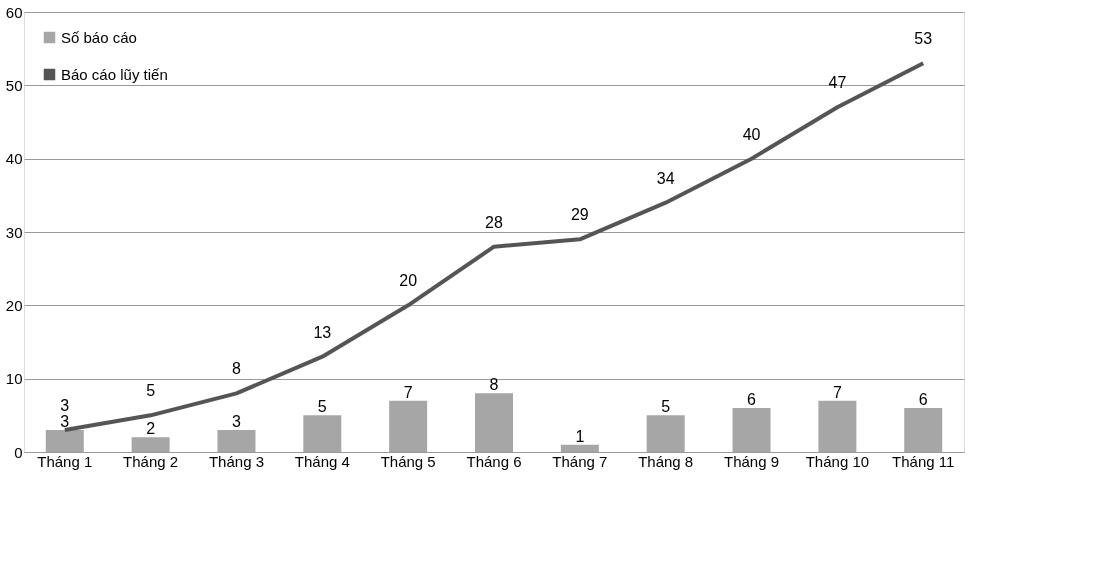 This screenshot has height=575, width=1107. I want to click on y-tick-label: 0, so click(18, 452).